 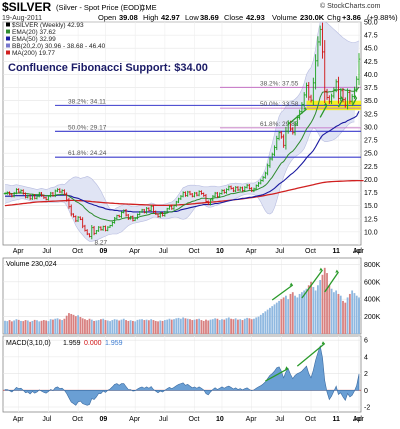 I want to click on high-value: 42.97, so click(x=170, y=17).